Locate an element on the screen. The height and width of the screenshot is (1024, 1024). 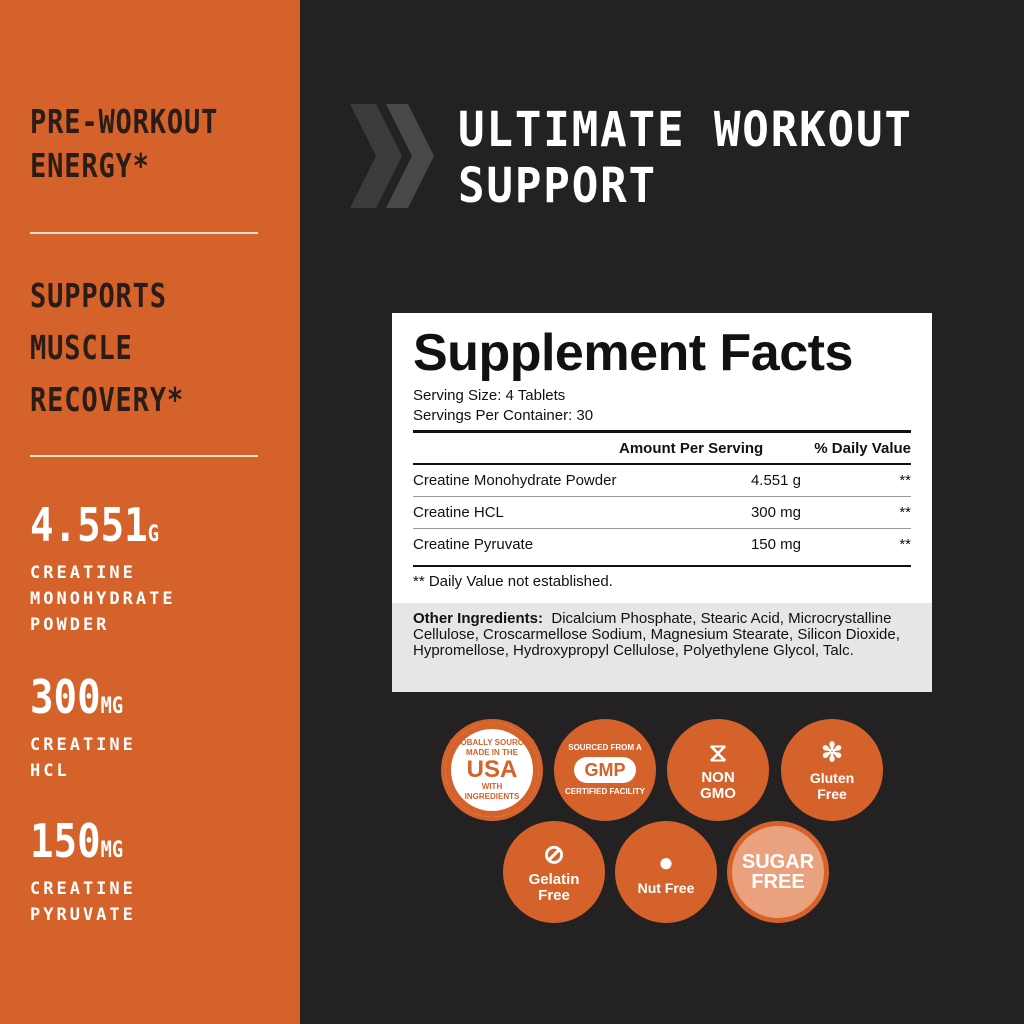
chevron-icon is located at coordinates (392, 156).